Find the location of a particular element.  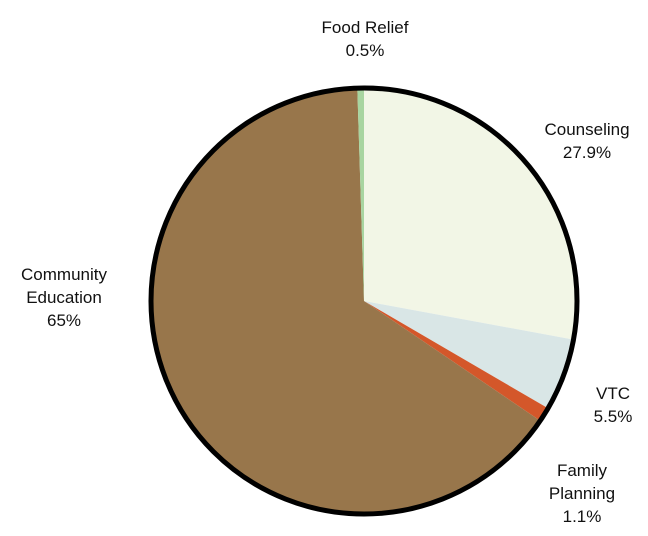

label-community-education: Community Education 65% is located at coordinates (64, 297).